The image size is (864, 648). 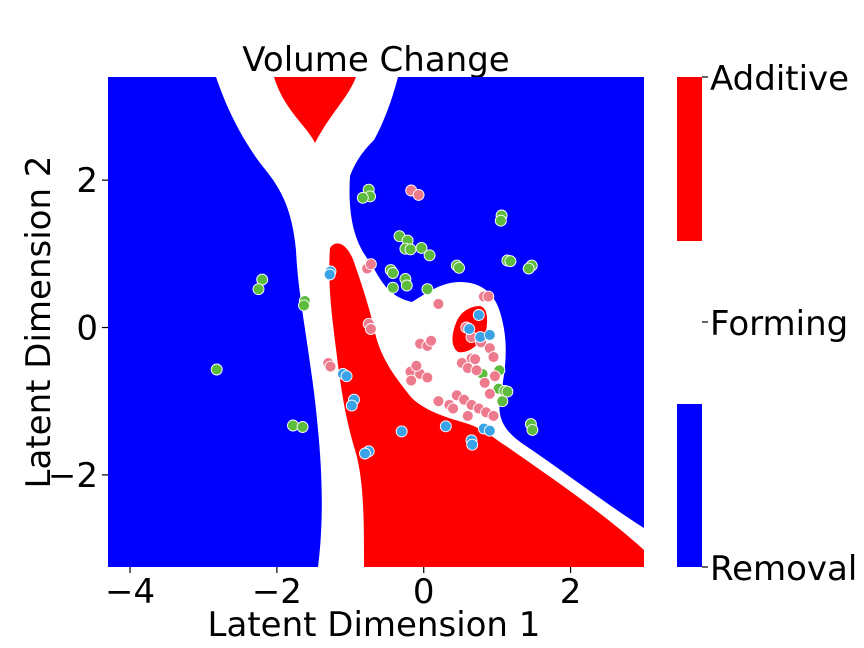 What do you see at coordinates (424, 592) in the screenshot?
I see `x-tick-label: 0` at bounding box center [424, 592].